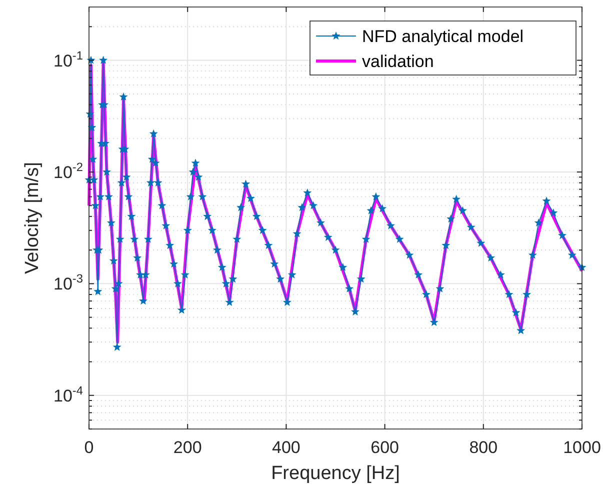 The width and height of the screenshot is (603, 487). Describe the element at coordinates (187, 447) in the screenshot. I see `x-tick-label: 200` at that location.